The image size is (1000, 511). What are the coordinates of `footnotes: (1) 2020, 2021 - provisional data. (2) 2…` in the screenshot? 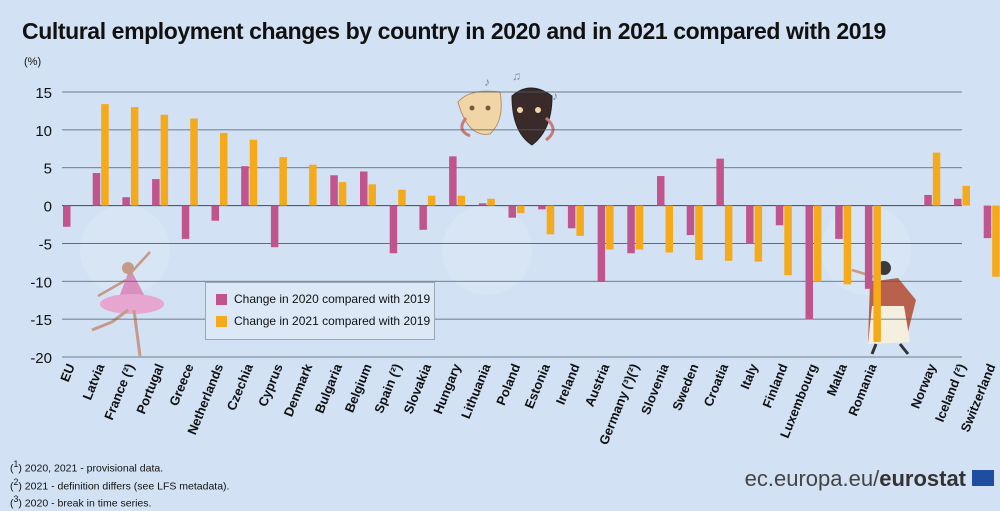 It's located at (119, 484).